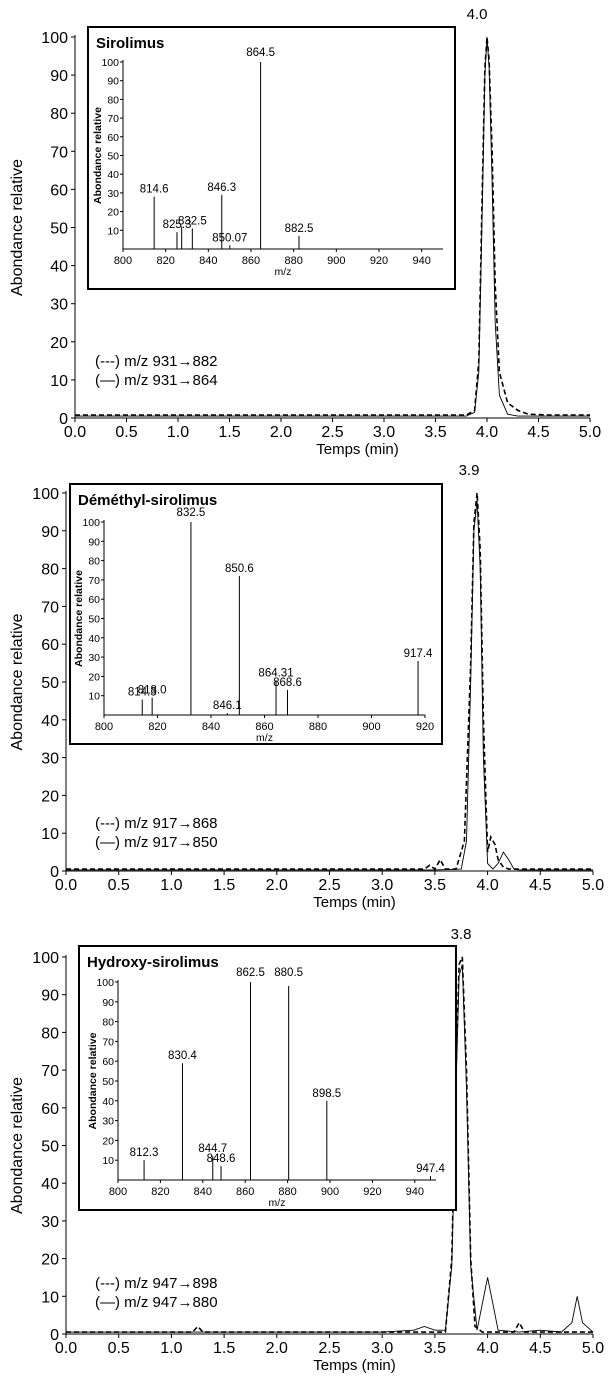 The width and height of the screenshot is (610, 1390). What do you see at coordinates (425, 727) in the screenshot?
I see `inset-x-tick-label: 920` at bounding box center [425, 727].